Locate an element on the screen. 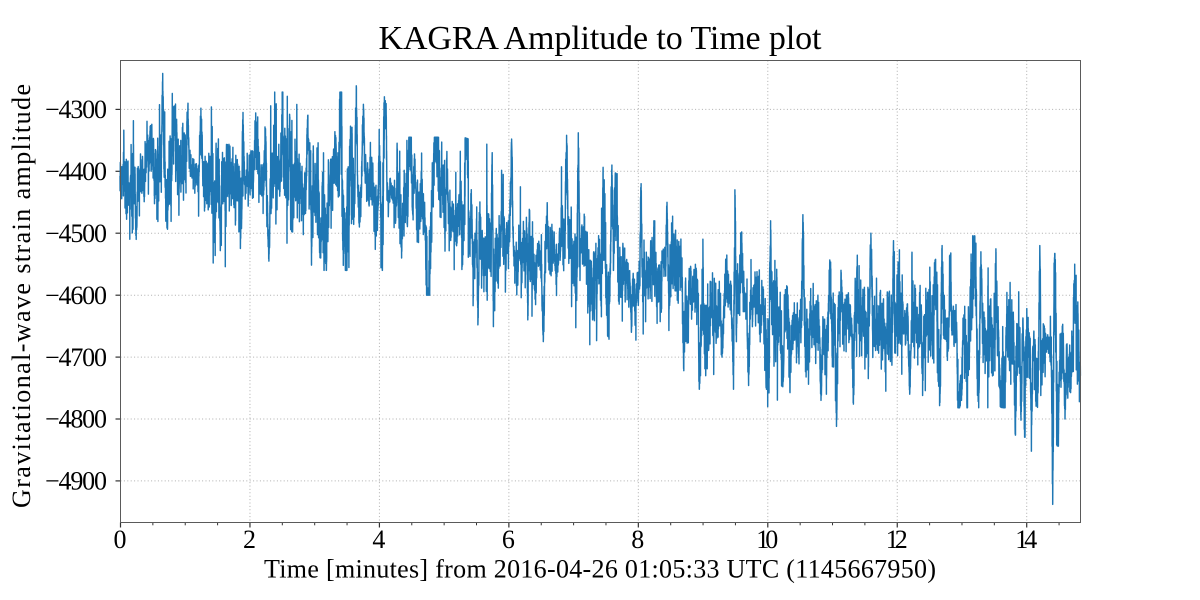 Image resolution: width=1200 pixels, height=600 pixels. svg-text: 10 is located at coordinates (767, 539).